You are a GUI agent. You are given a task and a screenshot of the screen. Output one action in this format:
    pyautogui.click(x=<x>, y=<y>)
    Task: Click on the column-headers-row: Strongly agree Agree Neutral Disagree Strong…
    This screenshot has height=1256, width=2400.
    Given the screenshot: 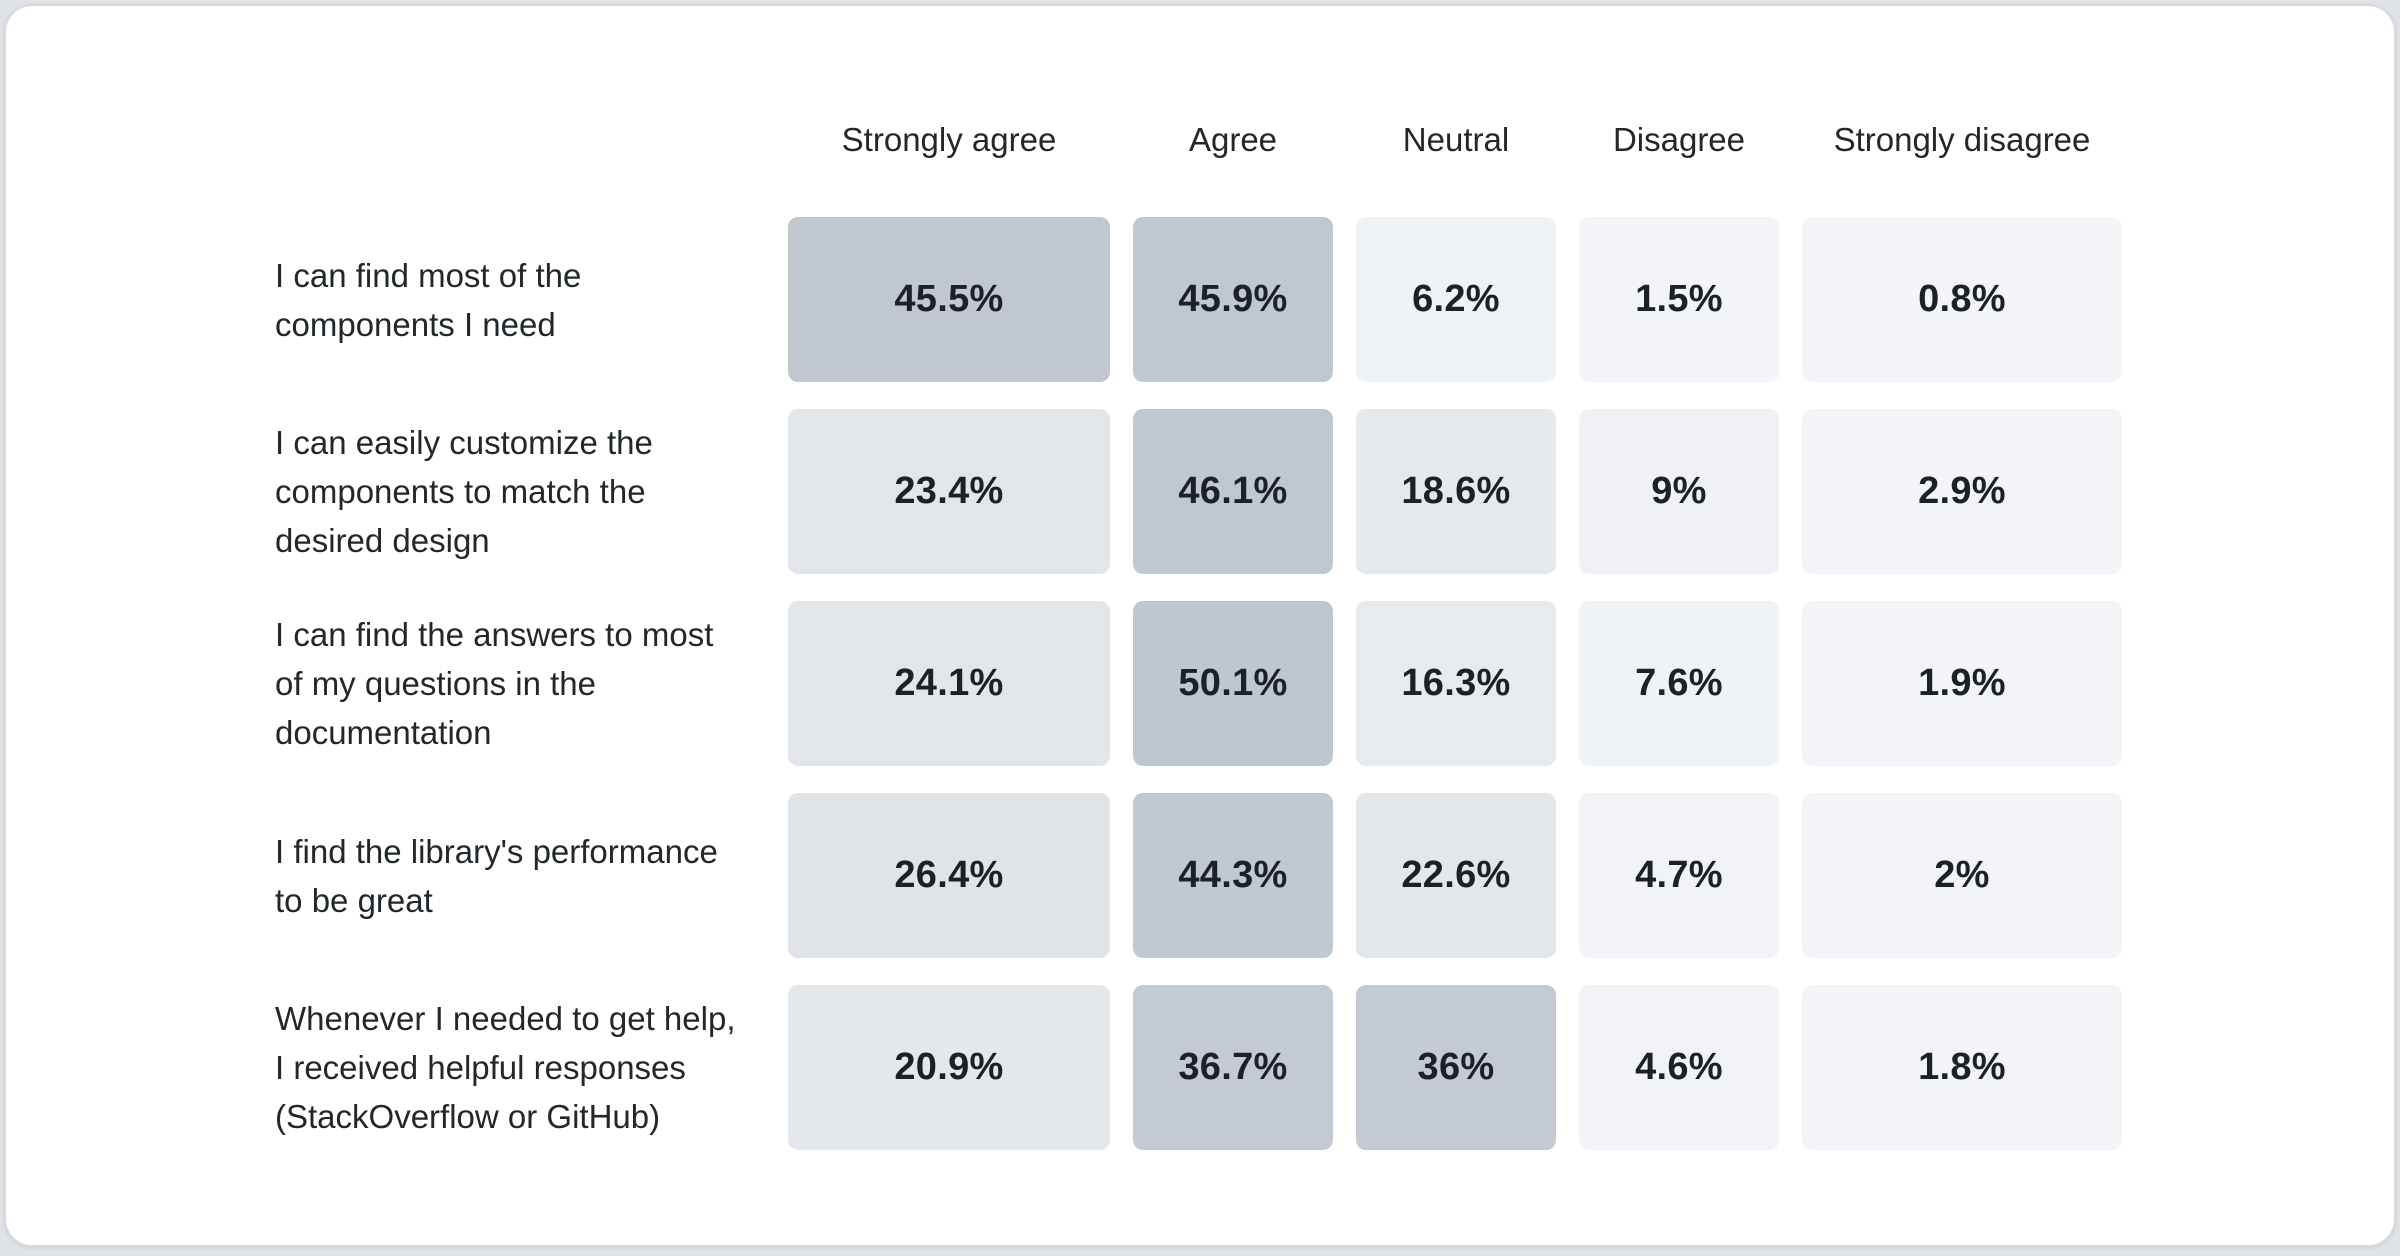 What is the action you would take?
    pyautogui.click(x=1198, y=140)
    